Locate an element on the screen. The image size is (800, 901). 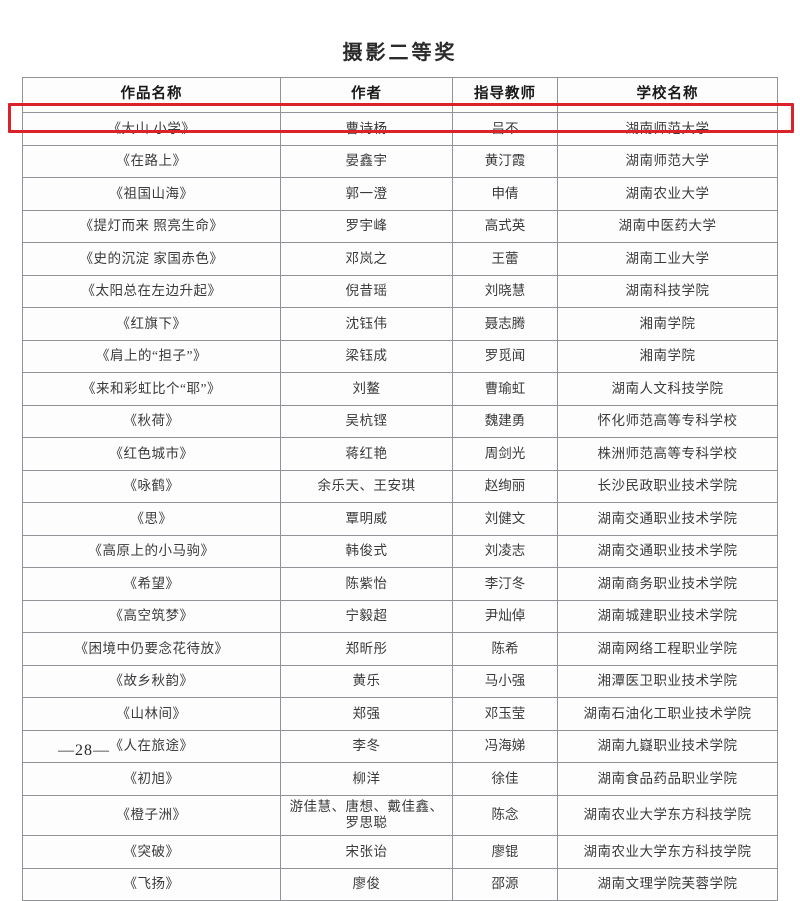
table-row: 《太阳总在左边升起》 倪昔瑶 刘晓慧 湖南科技学院 is located at coordinates (400, 291).